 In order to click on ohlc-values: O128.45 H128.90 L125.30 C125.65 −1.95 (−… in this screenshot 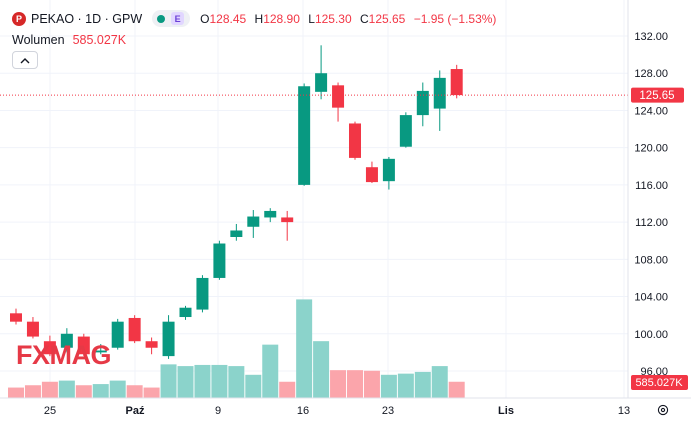, I will do `click(350, 19)`.